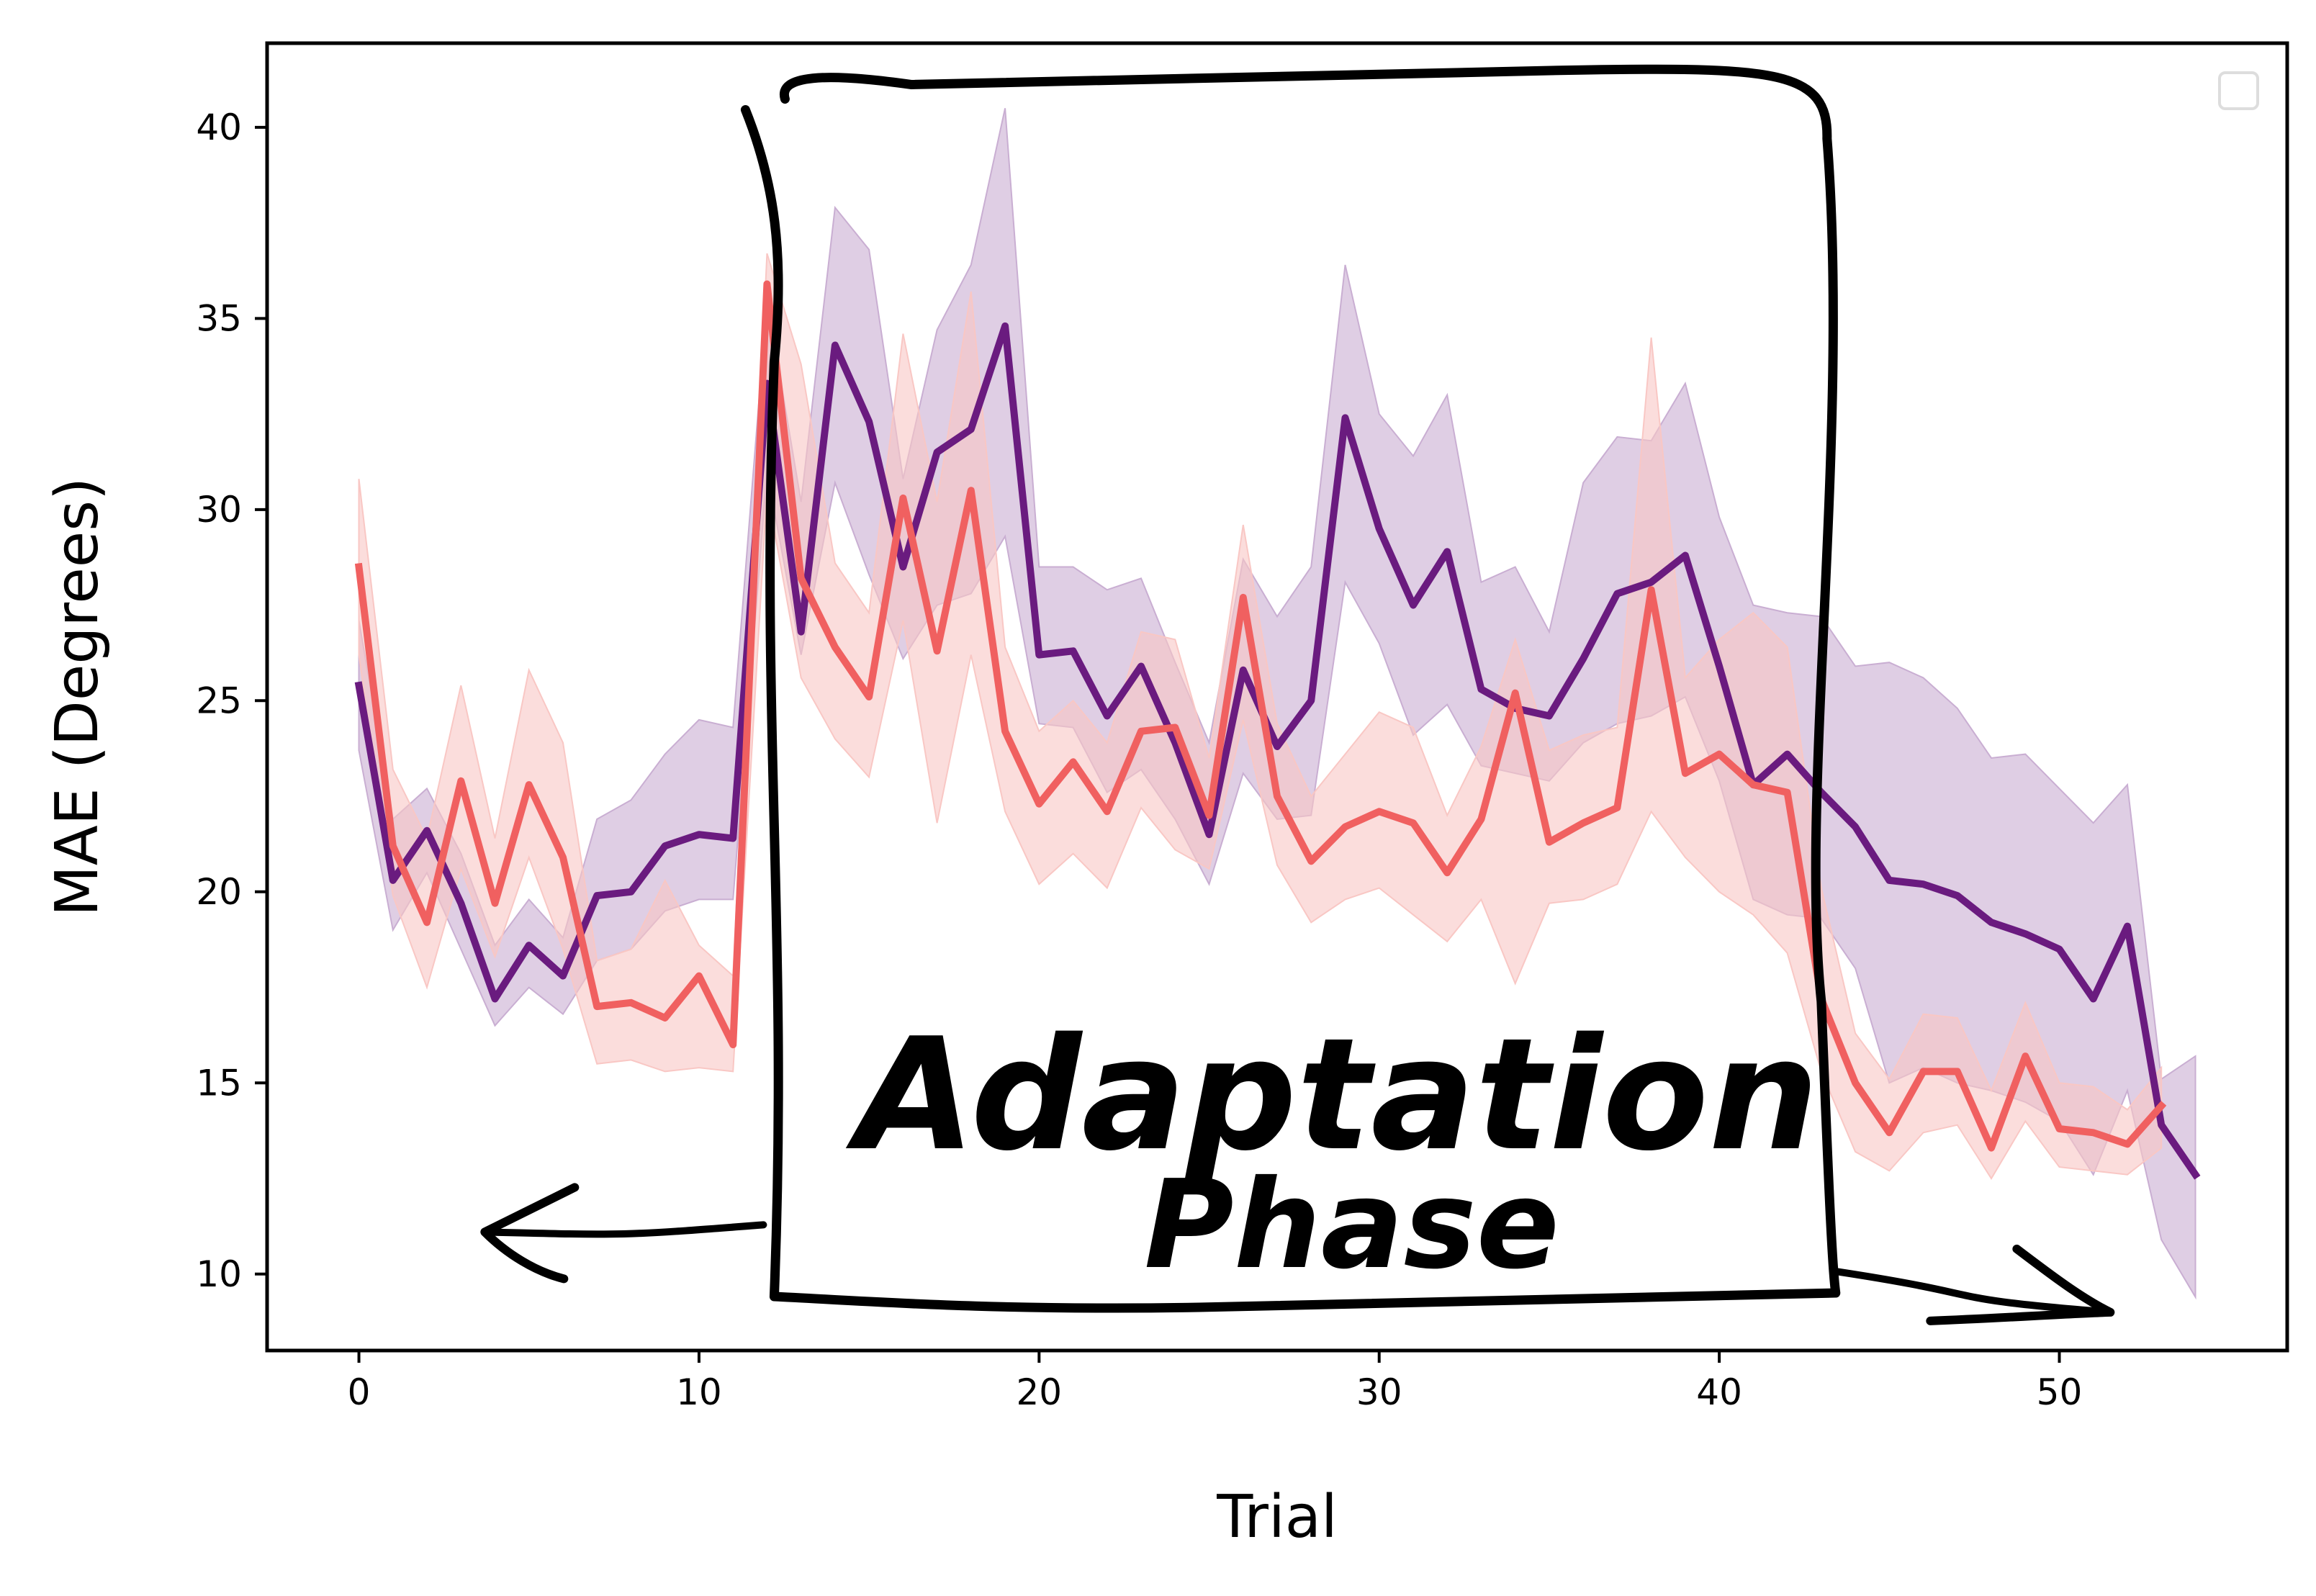 This screenshot has height=1596, width=2316. I want to click on x-tick-label: 10, so click(699, 1392).